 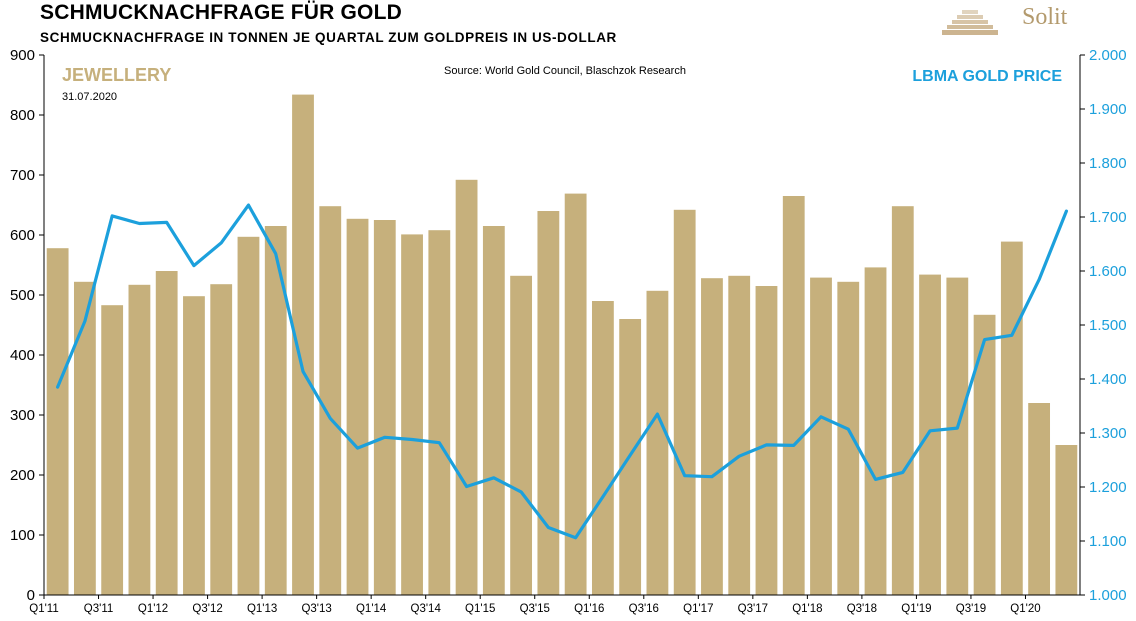 What do you see at coordinates (970, 22) in the screenshot?
I see `solit-logo-icon` at bounding box center [970, 22].